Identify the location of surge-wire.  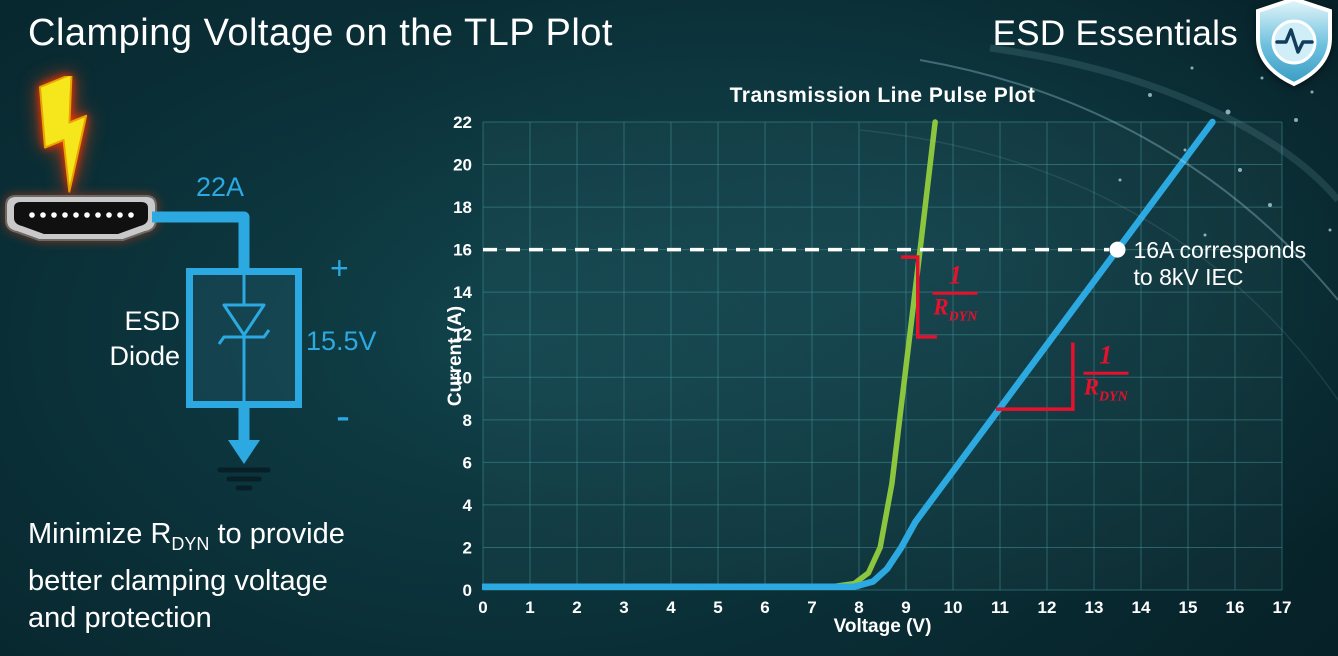
(201, 242).